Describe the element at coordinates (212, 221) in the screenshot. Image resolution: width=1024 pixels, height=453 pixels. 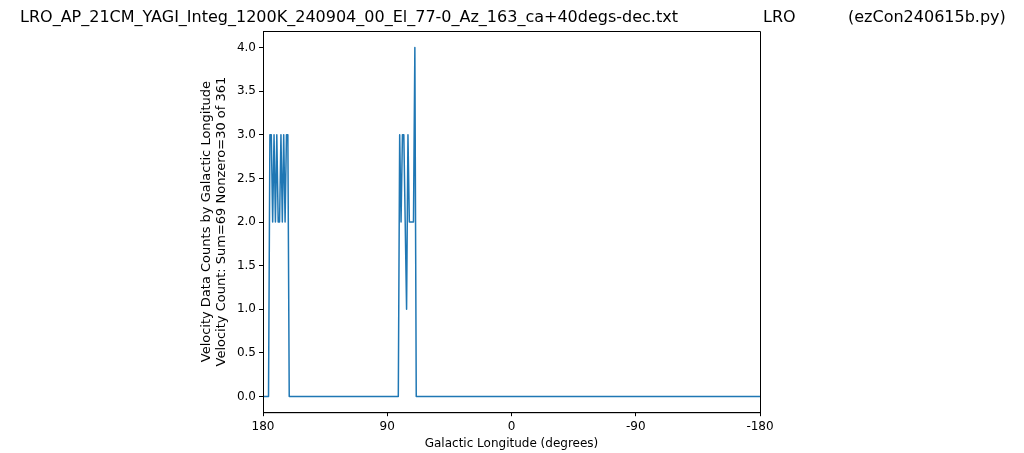
I see `y-axis-title: Velocity Data Counts by Galactic Longitude Velocity Count: Sum=69 Nonzero=30 of 361` at that location.